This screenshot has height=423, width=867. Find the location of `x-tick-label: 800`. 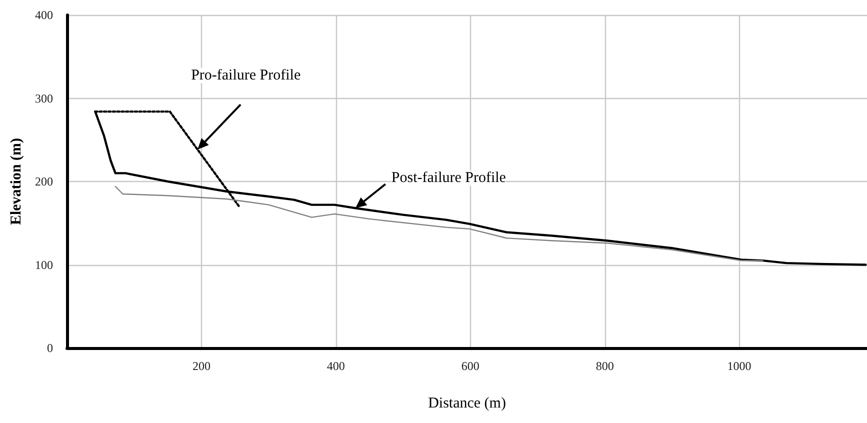

x-tick-label: 800 is located at coordinates (605, 366).